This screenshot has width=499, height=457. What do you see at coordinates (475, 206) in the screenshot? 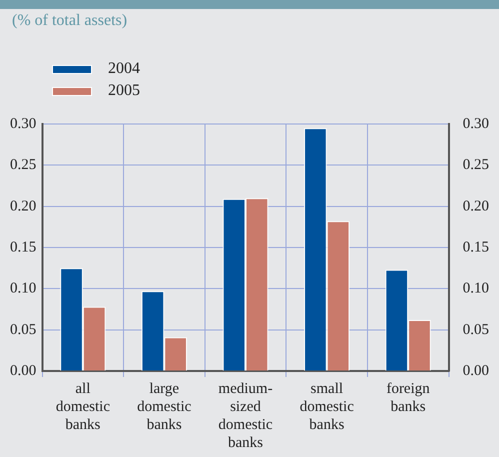
I see `y2-tick-label: 0.20` at bounding box center [475, 206].